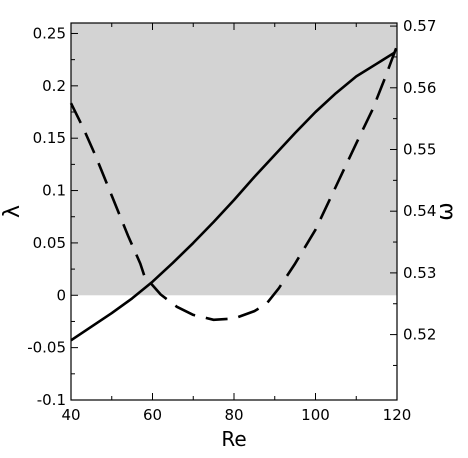 The image size is (468, 458). I want to click on y-right-tick-label-0.55: 0.55, so click(419, 149).